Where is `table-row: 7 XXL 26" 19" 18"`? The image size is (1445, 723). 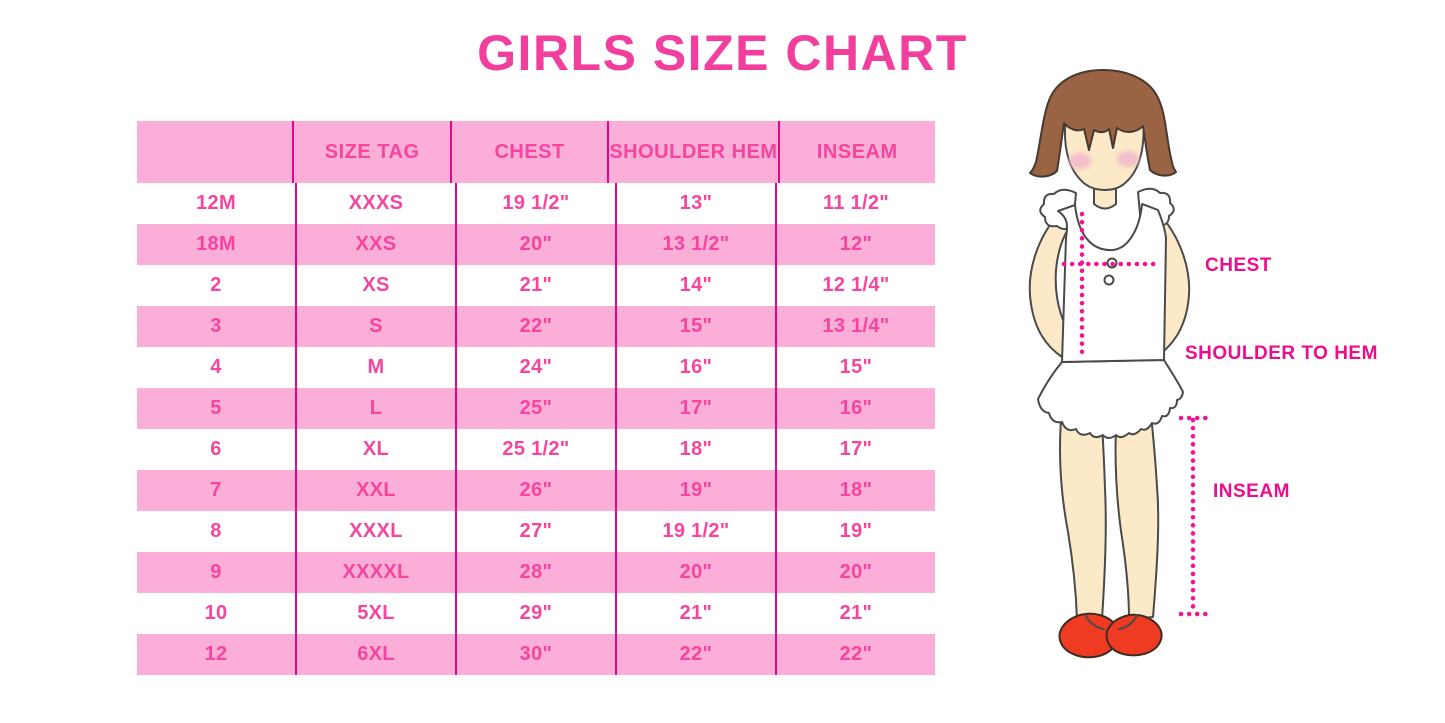
table-row: 7 XXL 26" 19" 18" is located at coordinates (536, 490).